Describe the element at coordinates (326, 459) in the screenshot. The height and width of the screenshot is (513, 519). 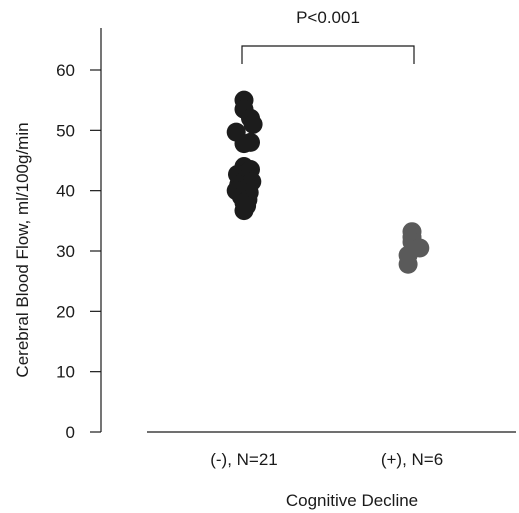
I see `category-labels: (-), N=21 (+), N=6` at that location.